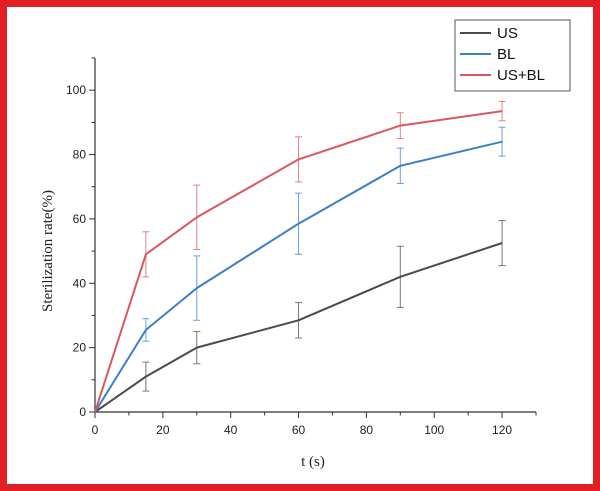 This screenshot has width=600, height=491. Describe the element at coordinates (434, 430) in the screenshot. I see `x-tick-label: 100` at that location.